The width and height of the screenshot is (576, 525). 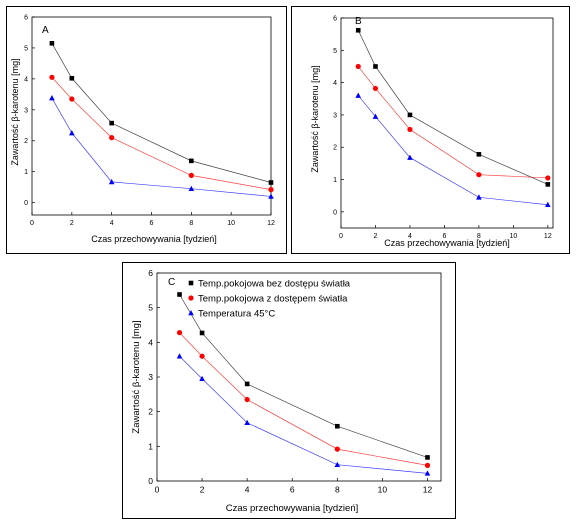 I want to click on panel-a-xtick-label: 4, so click(x=112, y=223).